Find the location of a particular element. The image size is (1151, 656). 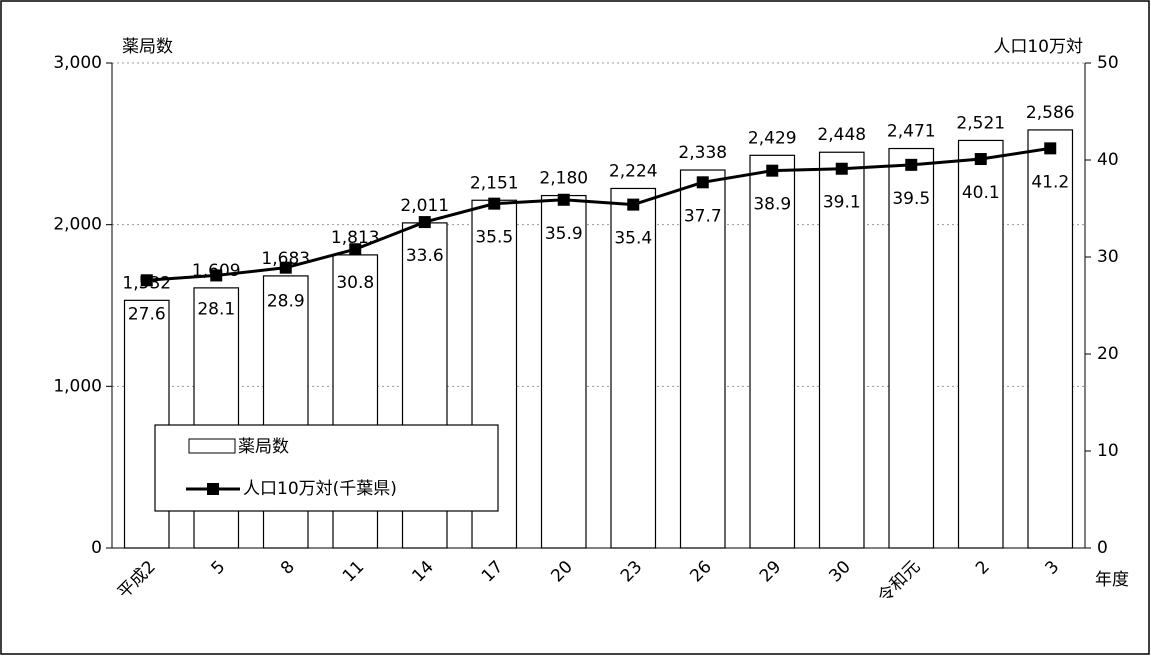

y-tick-label: 3,000 is located at coordinates (77, 63).